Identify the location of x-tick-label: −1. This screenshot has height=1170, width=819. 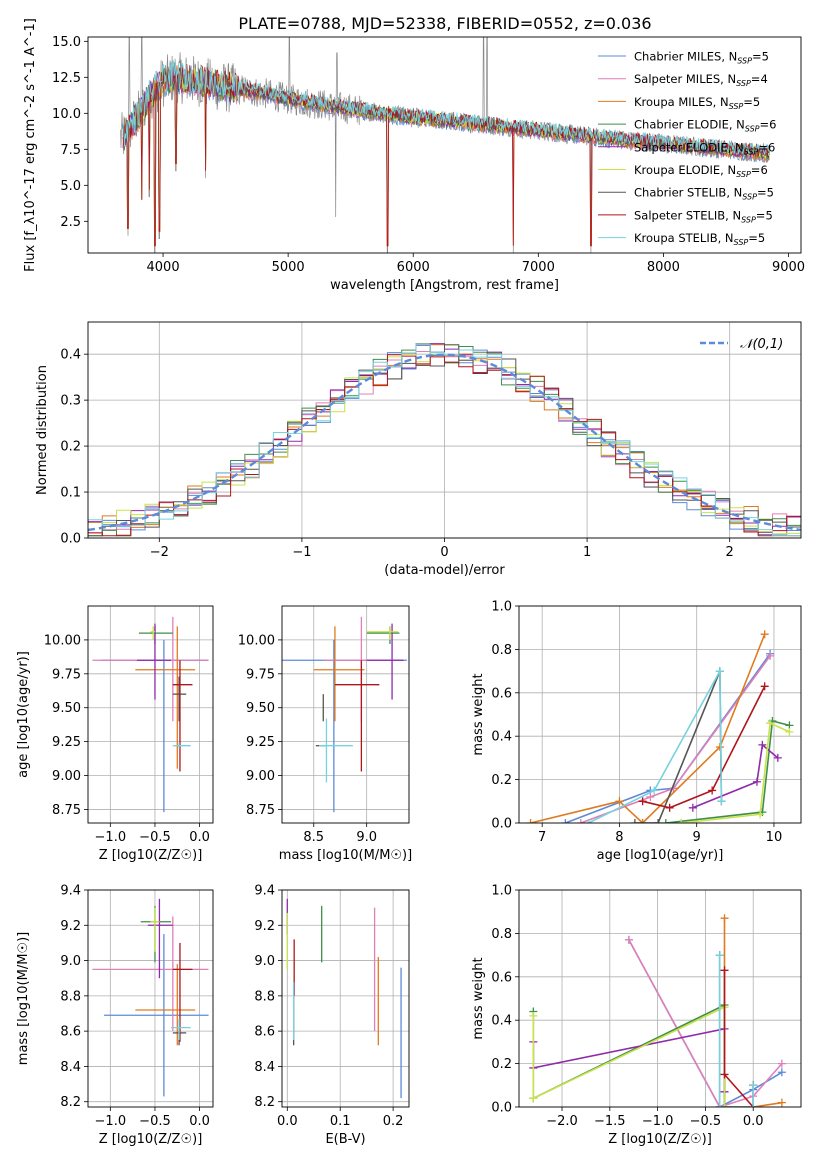
(301, 552).